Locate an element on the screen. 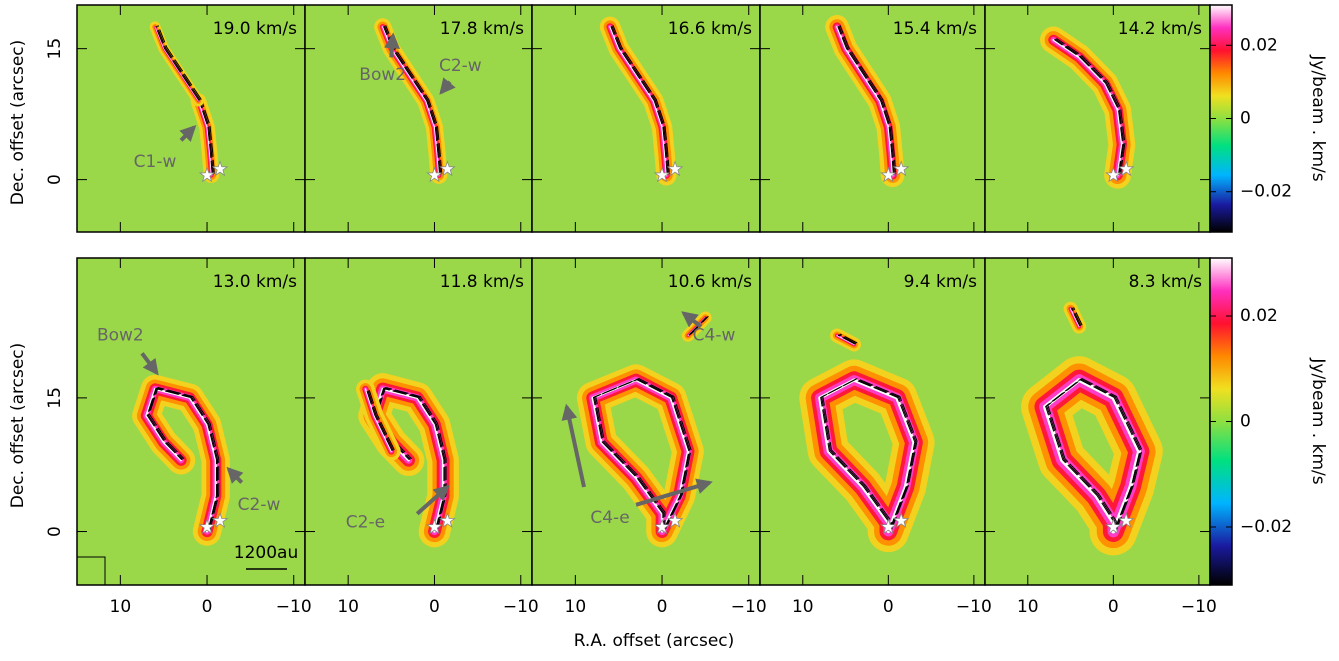  panel: 19.0 km/s 0 15 C1-w is located at coordinates (175, 118).